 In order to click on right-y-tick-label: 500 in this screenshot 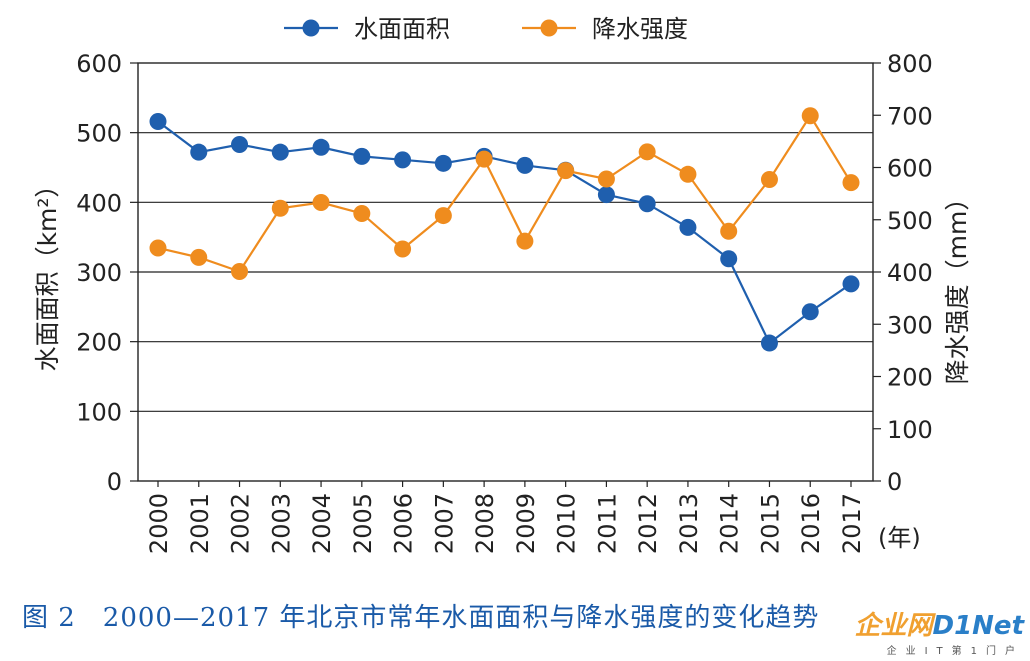, I will do `click(910, 221)`.